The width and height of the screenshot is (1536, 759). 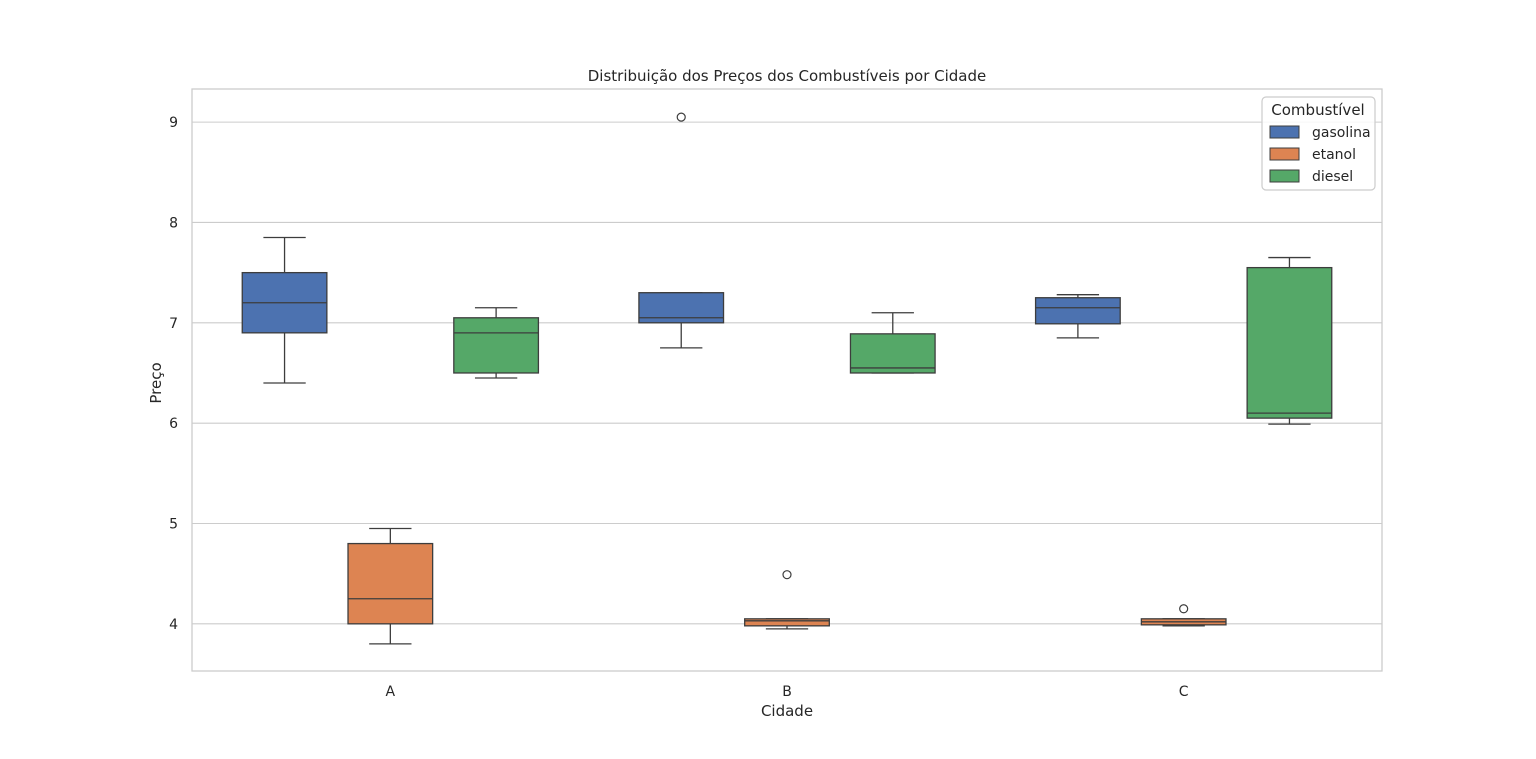 What do you see at coordinates (1332, 177) in the screenshot?
I see `legend-label: diesel` at bounding box center [1332, 177].